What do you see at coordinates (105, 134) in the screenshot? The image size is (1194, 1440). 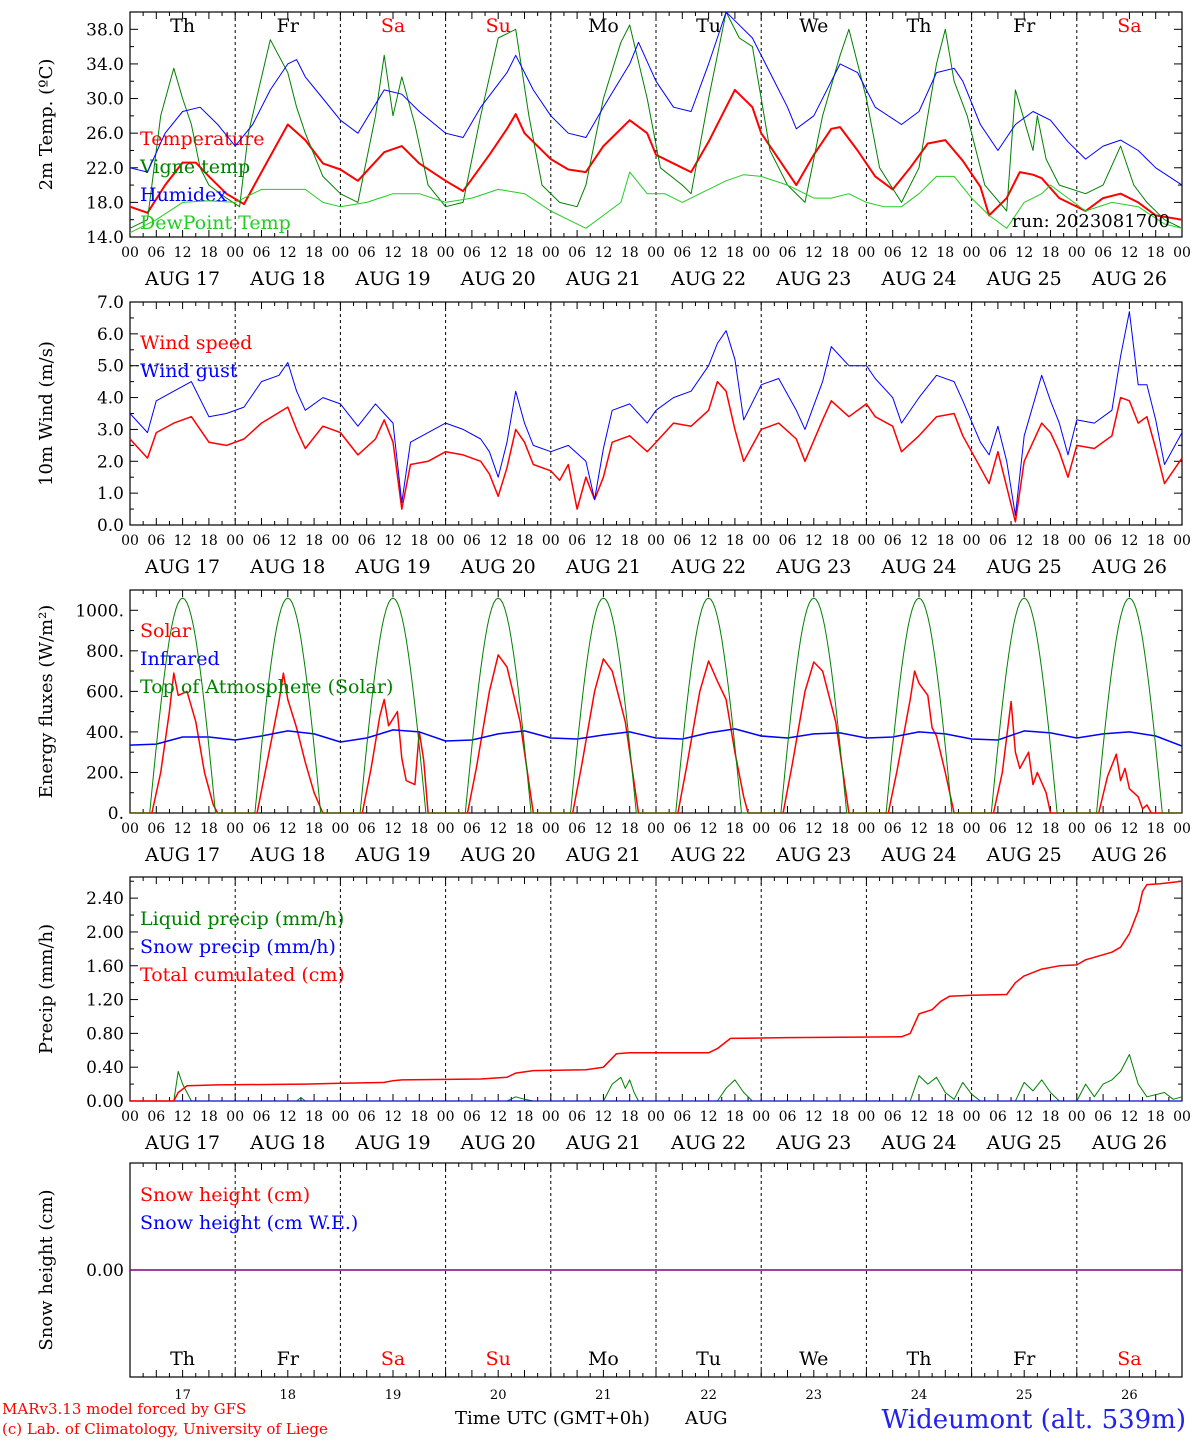 I see `y-tick-label: 26.0` at bounding box center [105, 134].